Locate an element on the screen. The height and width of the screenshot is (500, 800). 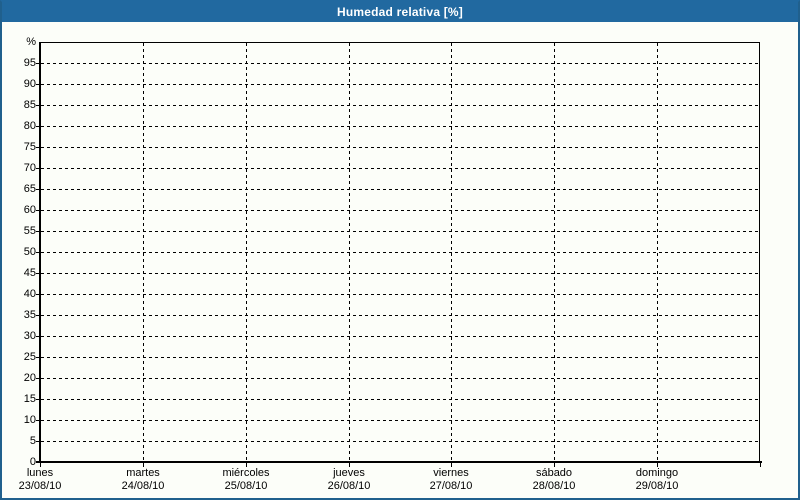
day-name: viernes is located at coordinates (451, 473).